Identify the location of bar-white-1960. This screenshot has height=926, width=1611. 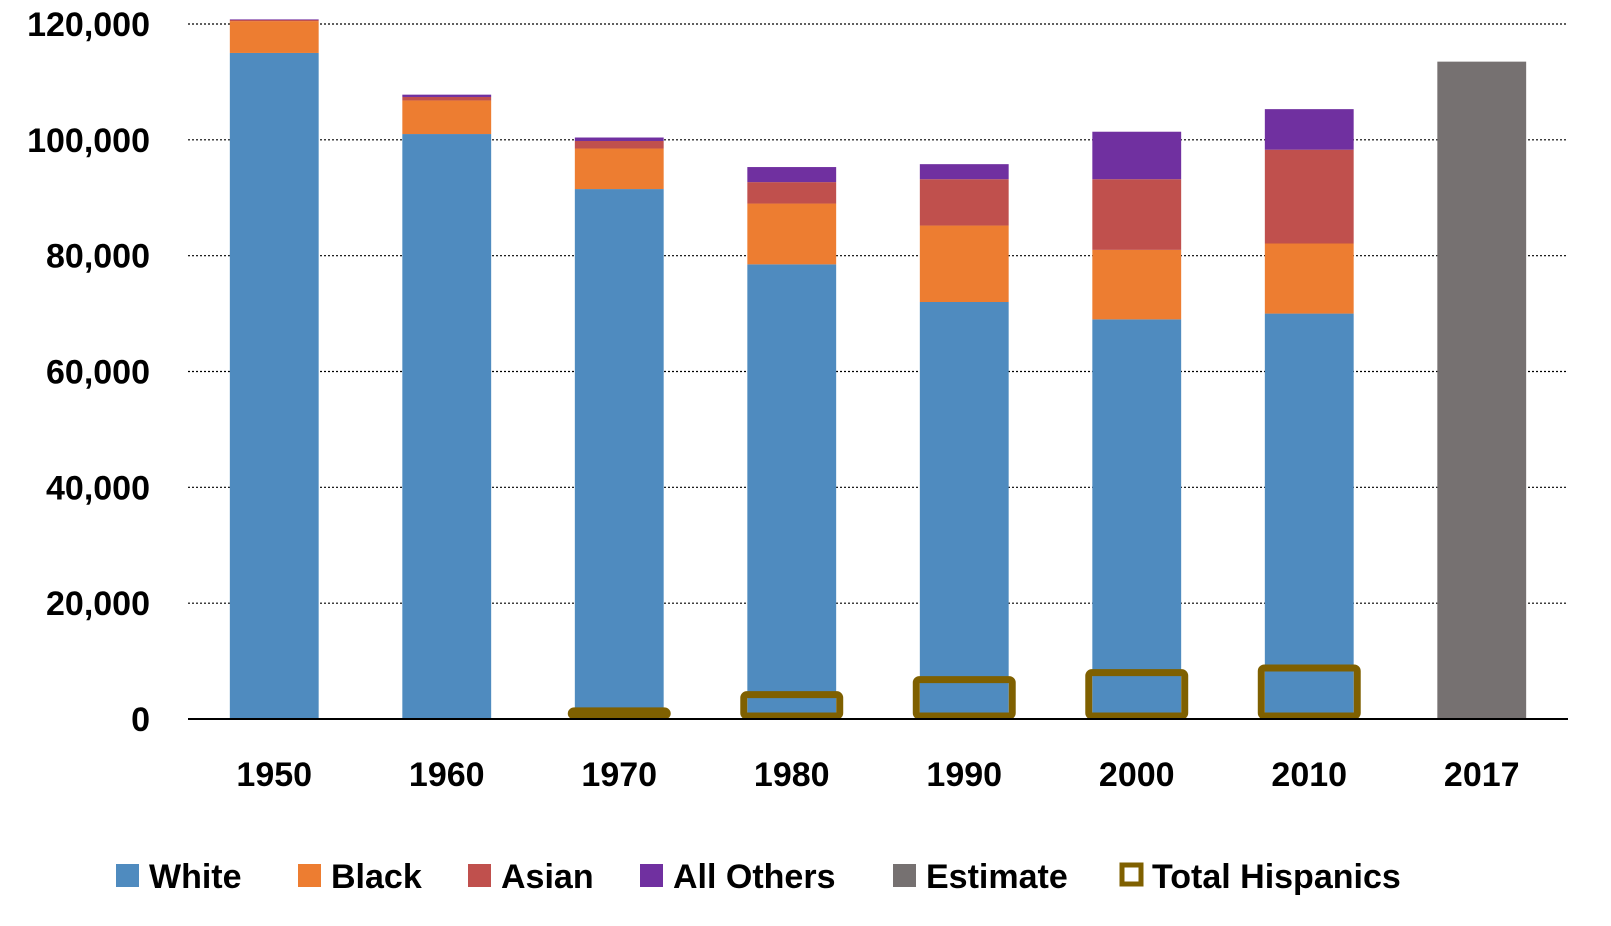
(447, 426).